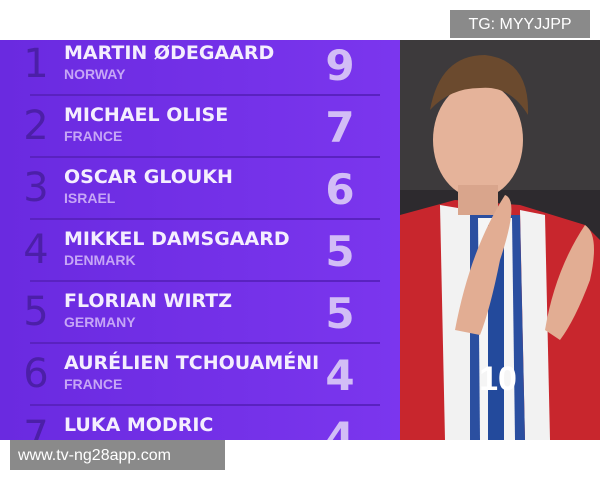 The image size is (600, 480). What do you see at coordinates (90, 198) in the screenshot?
I see `country: ISRAEL` at bounding box center [90, 198].